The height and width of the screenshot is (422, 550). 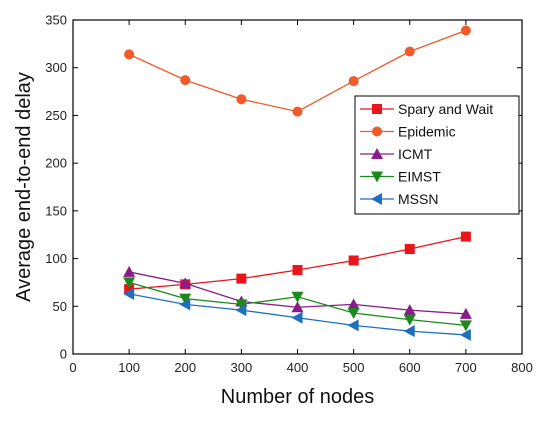 I want to click on legend-entry-spary-and-wait: Spary and Wait, so click(x=426, y=109).